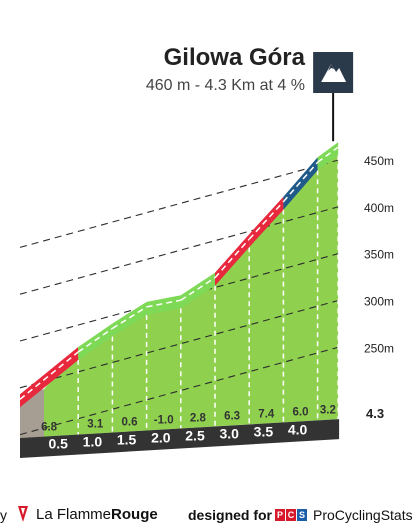 The width and height of the screenshot is (420, 531). I want to click on gradient-label: 0.6, so click(130, 423).